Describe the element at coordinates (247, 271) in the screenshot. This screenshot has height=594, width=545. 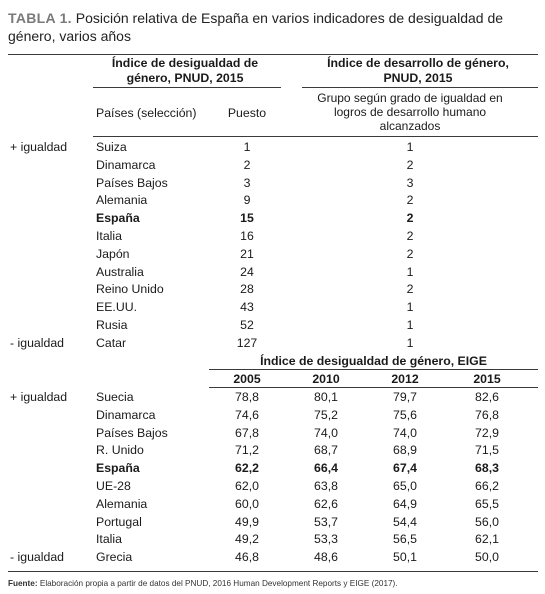
I see `rank-value: 24` at that location.